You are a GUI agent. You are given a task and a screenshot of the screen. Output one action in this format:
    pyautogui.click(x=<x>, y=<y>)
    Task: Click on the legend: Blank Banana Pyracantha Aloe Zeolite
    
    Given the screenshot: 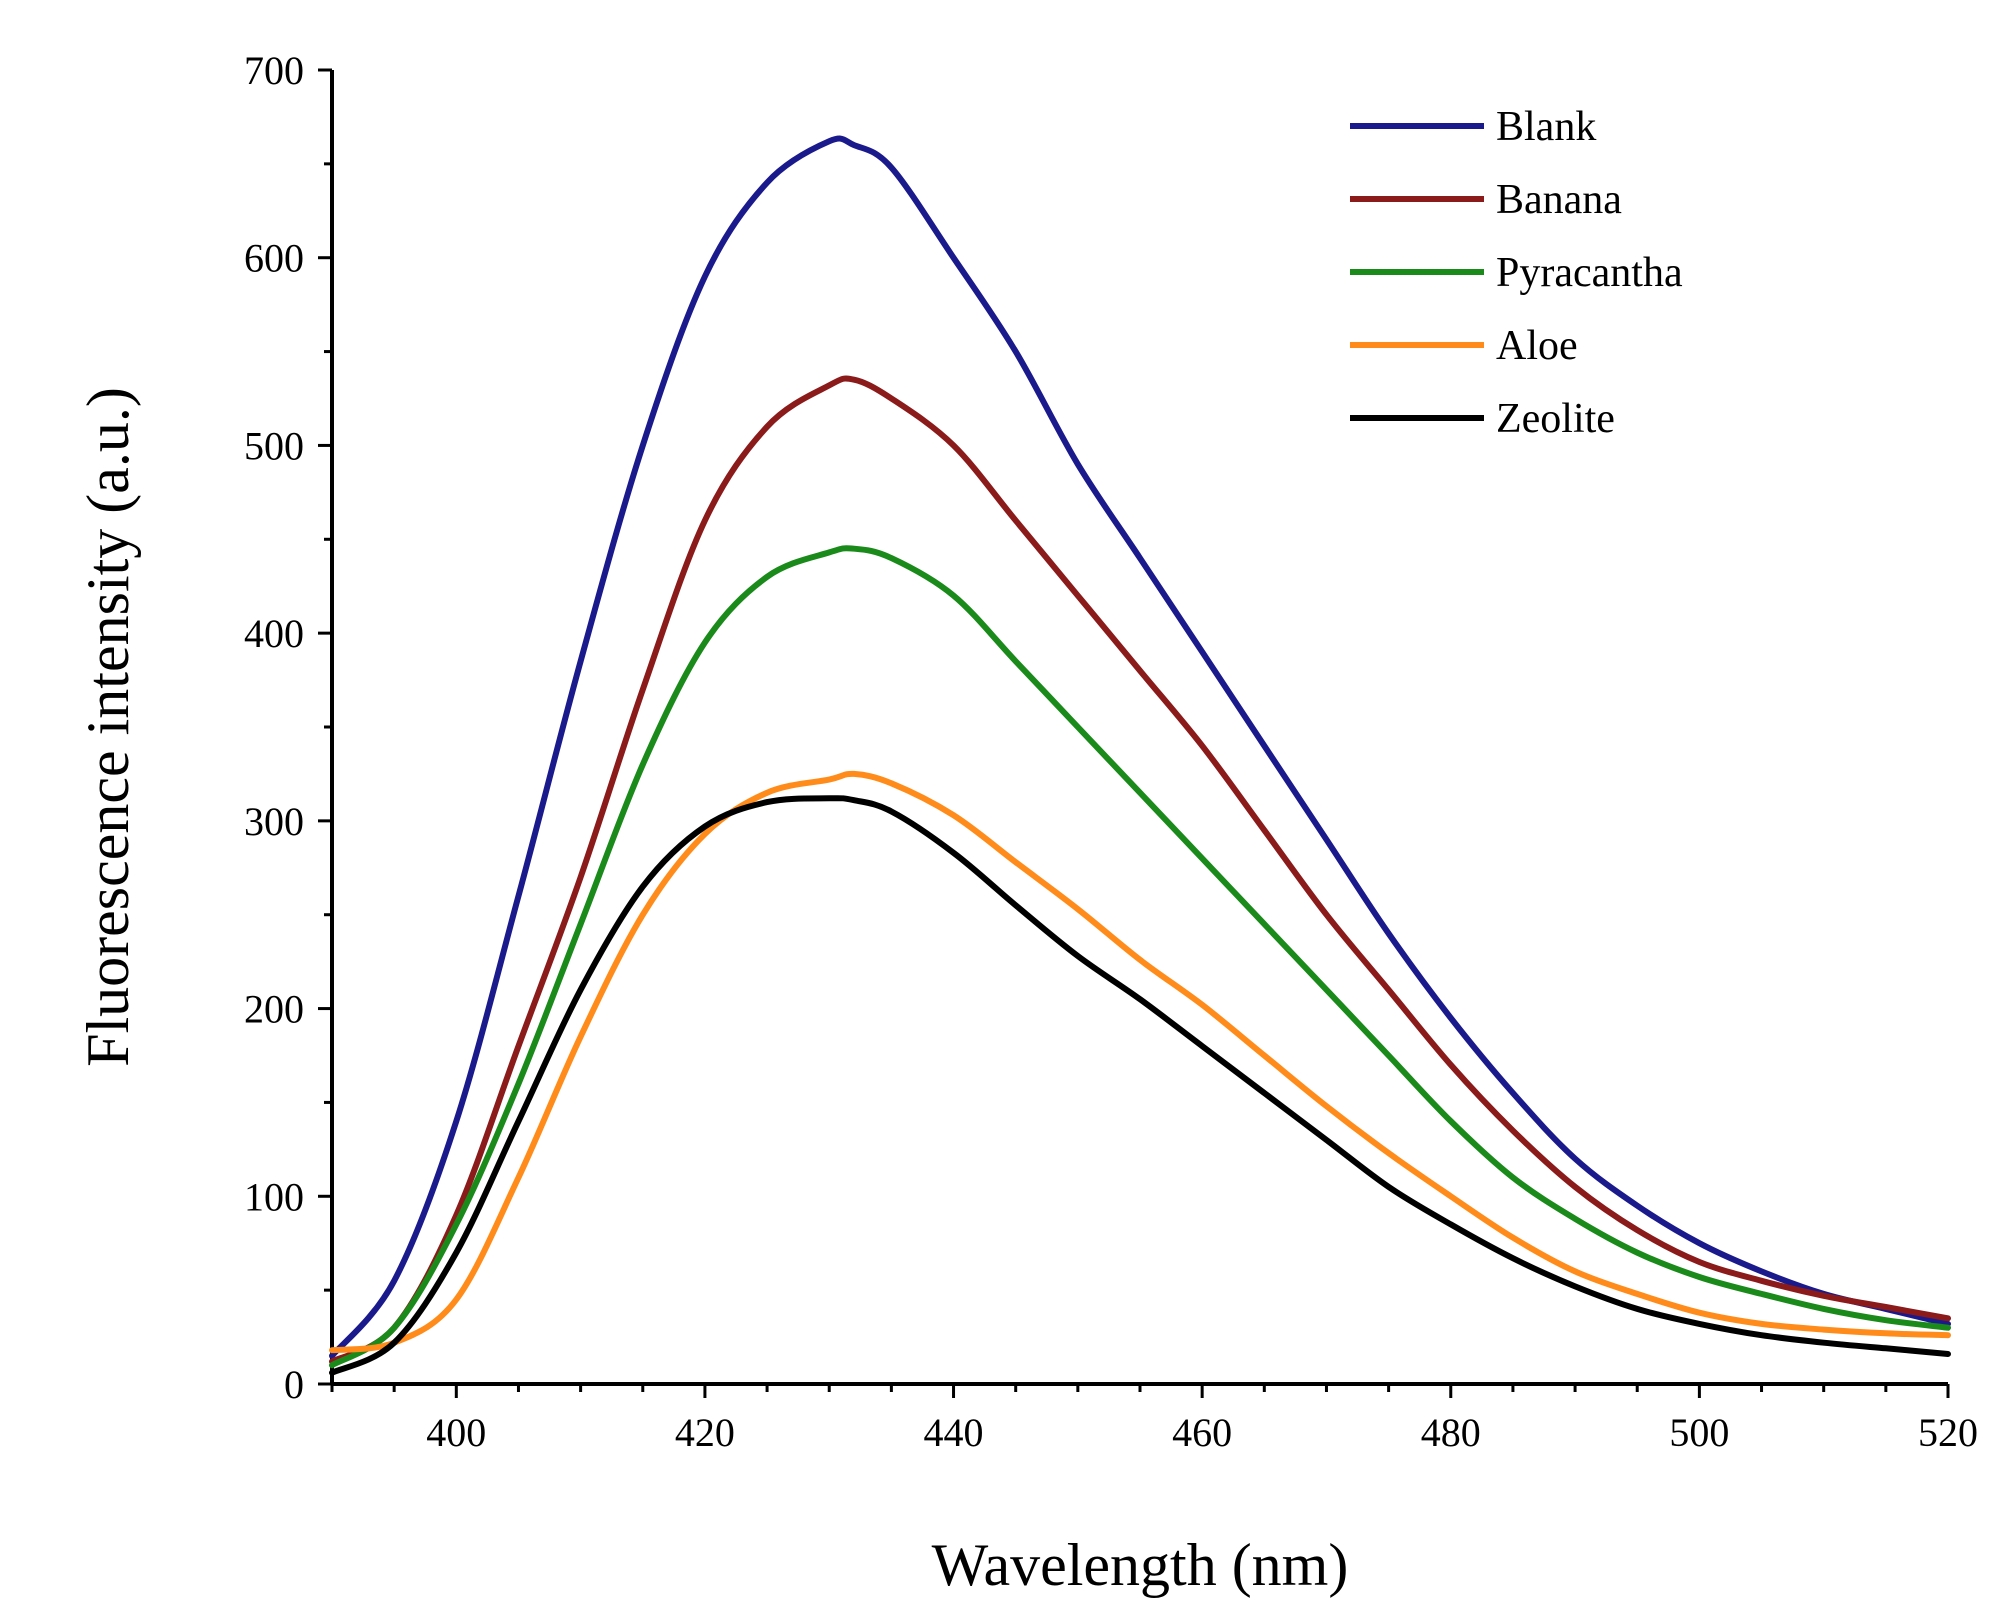 What is the action you would take?
    pyautogui.click(x=1516, y=273)
    